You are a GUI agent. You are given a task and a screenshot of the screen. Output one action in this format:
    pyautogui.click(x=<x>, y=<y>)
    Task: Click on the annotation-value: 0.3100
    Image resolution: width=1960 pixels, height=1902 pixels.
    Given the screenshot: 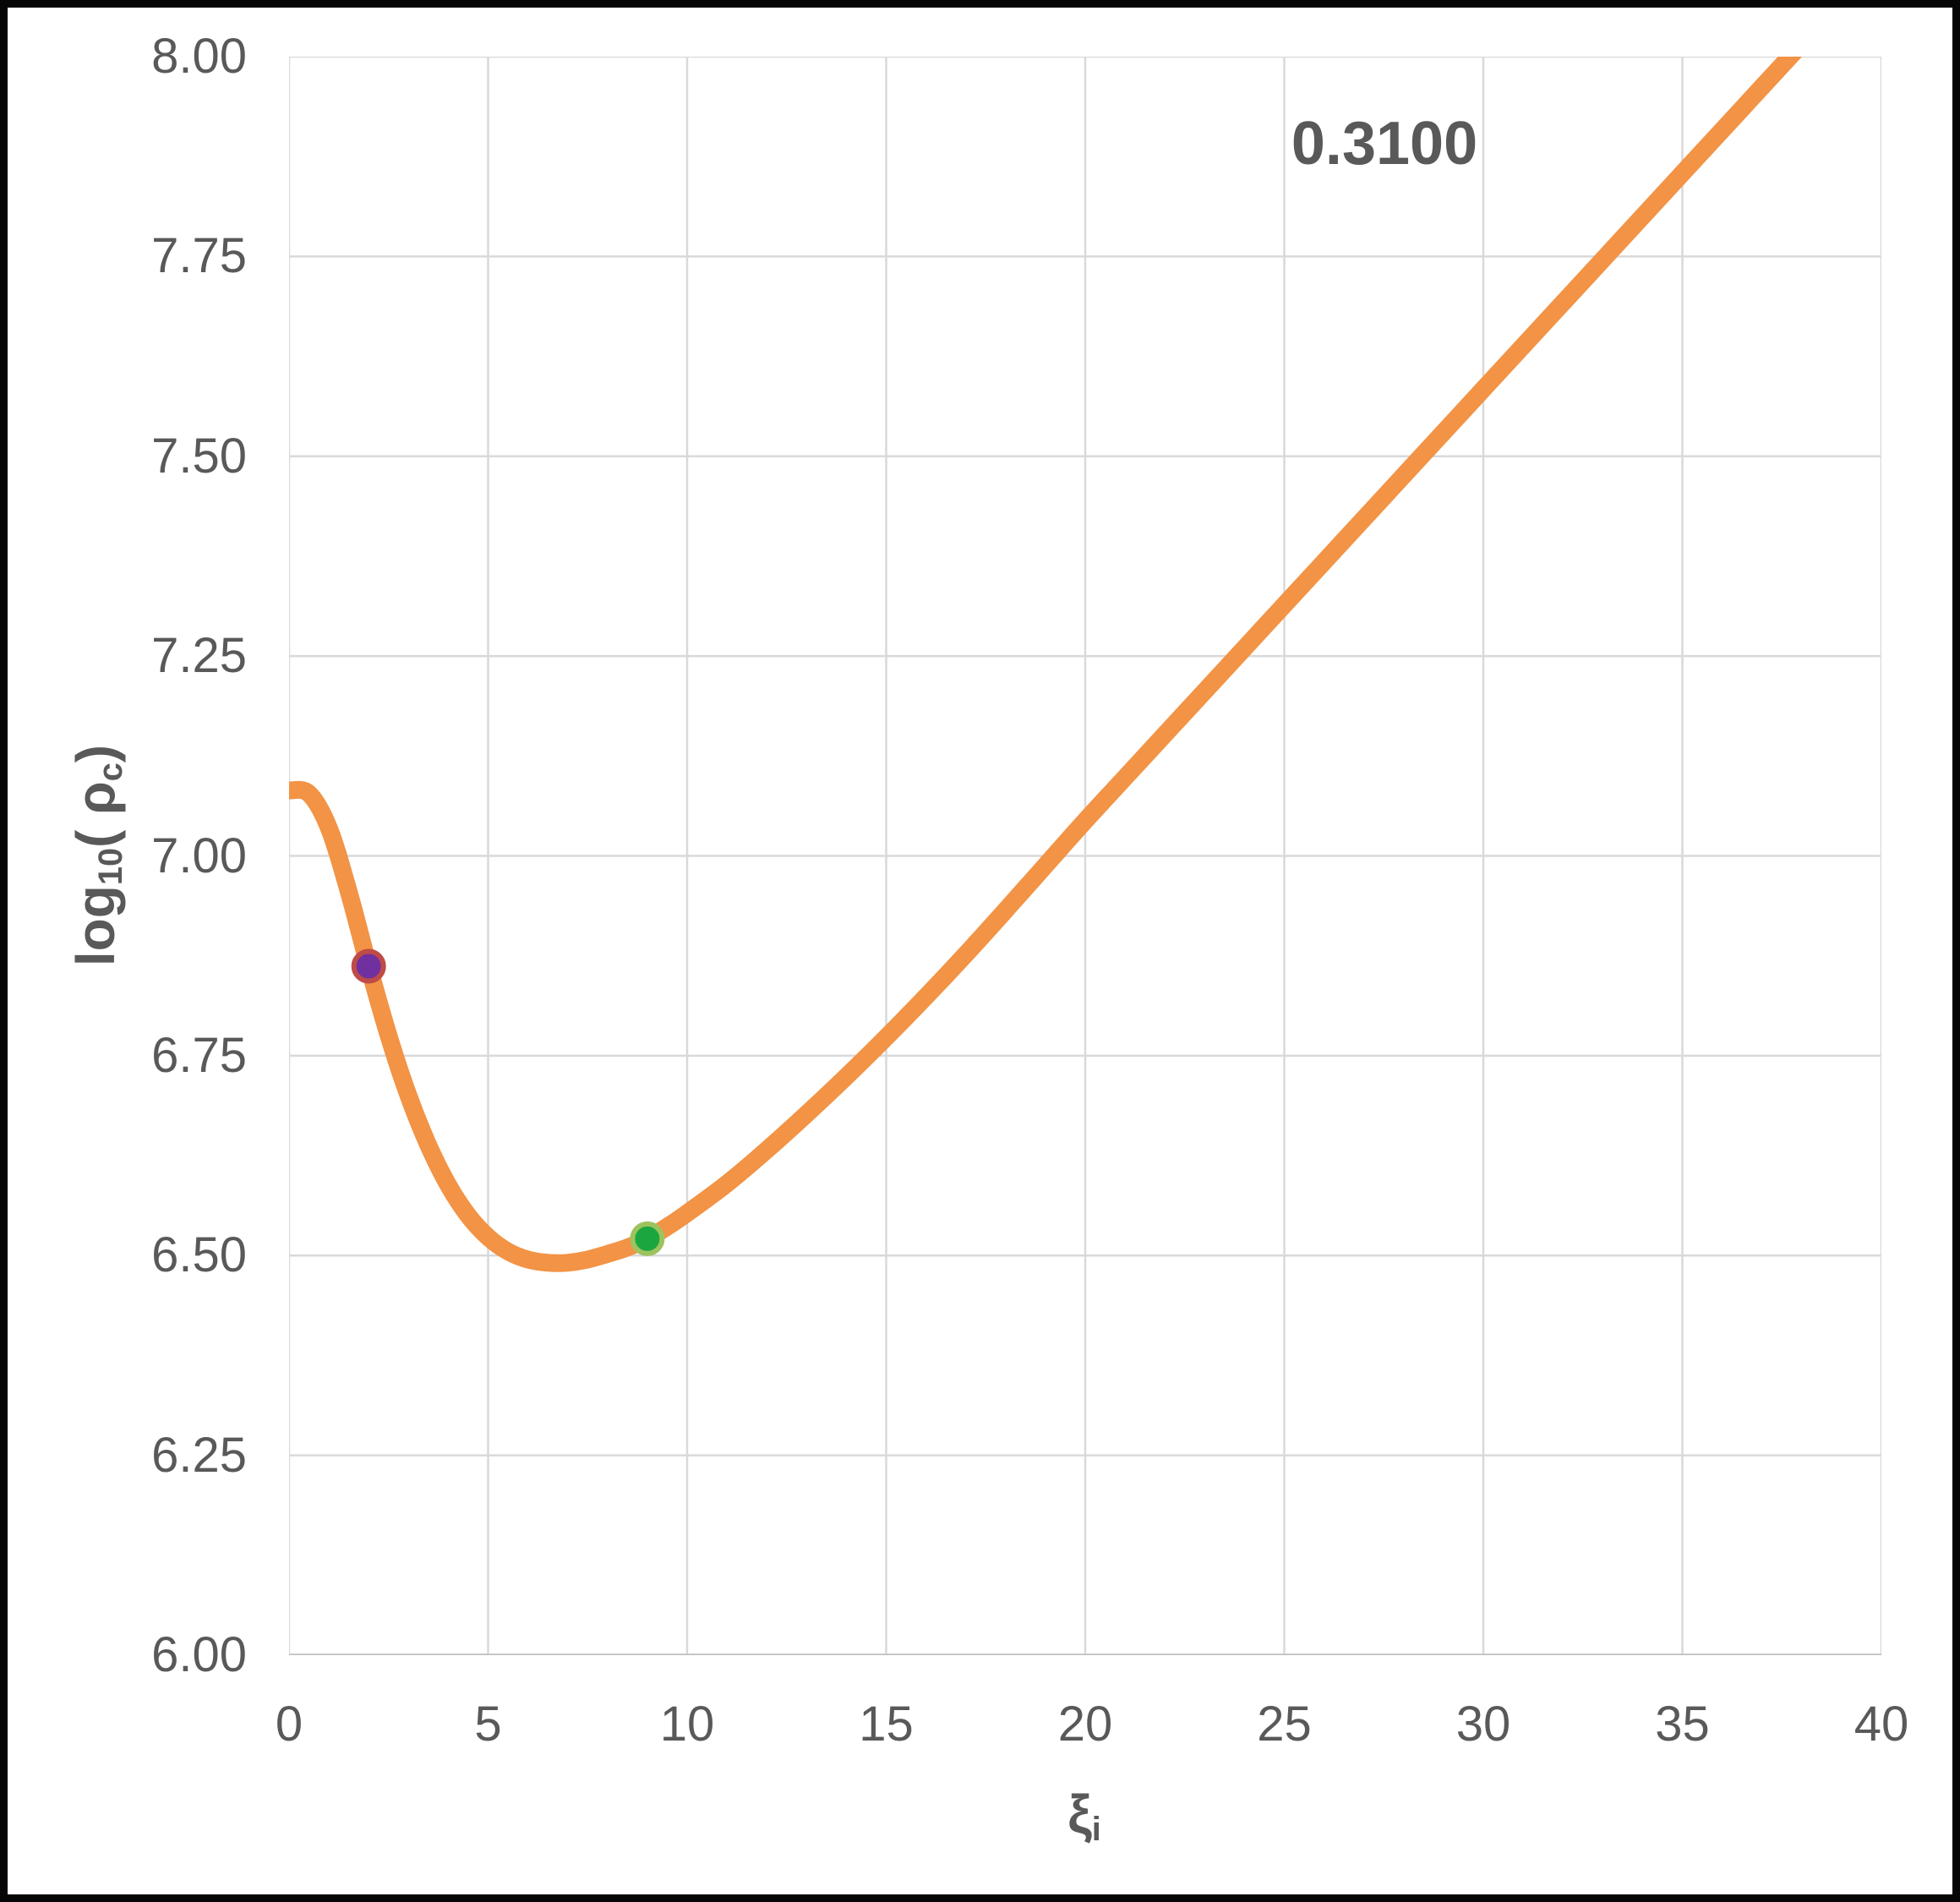 What is the action you would take?
    pyautogui.click(x=1384, y=144)
    